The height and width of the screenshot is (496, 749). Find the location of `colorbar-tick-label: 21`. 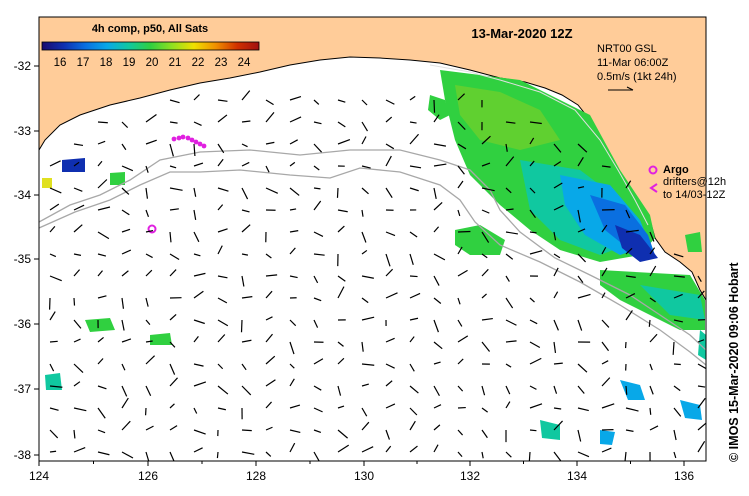

colorbar-tick-label: 21 is located at coordinates (175, 63).